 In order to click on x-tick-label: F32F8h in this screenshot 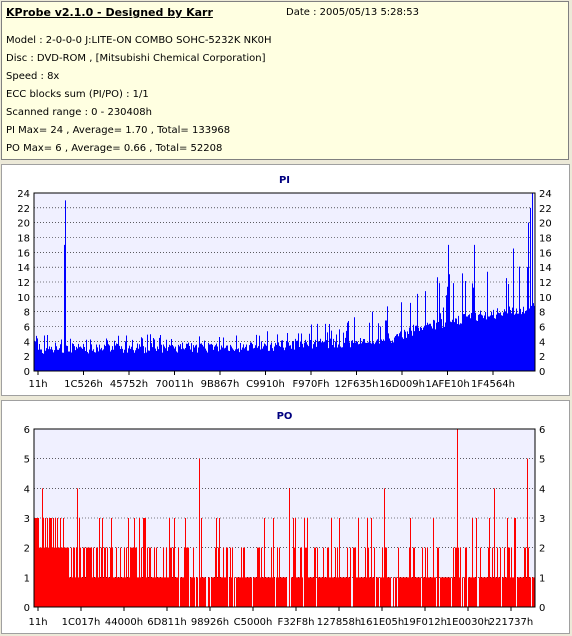, I will do `click(296, 622)`.